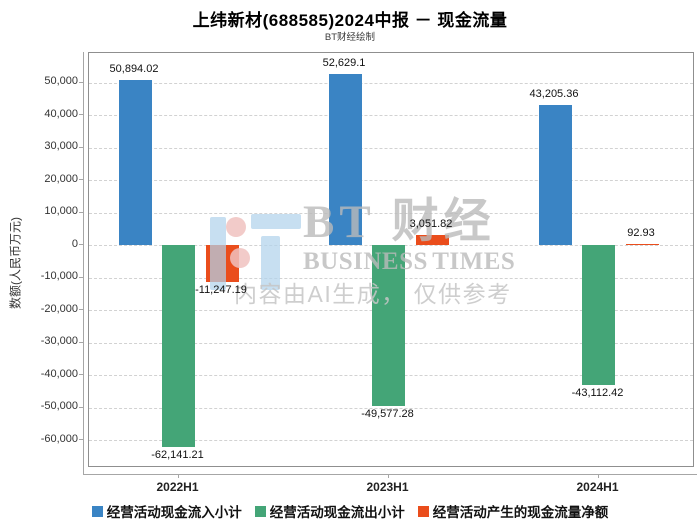 This screenshot has height=524, width=700. What do you see at coordinates (61, 211) in the screenshot?
I see `y-tick-label: 10,000` at bounding box center [61, 211].